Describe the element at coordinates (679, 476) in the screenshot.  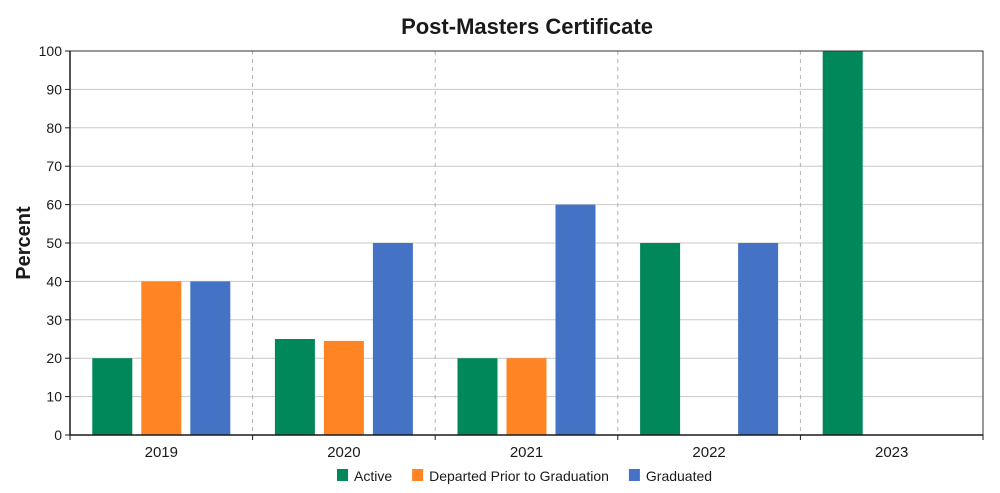
I see `legend-label-graduated: Graduated` at that location.